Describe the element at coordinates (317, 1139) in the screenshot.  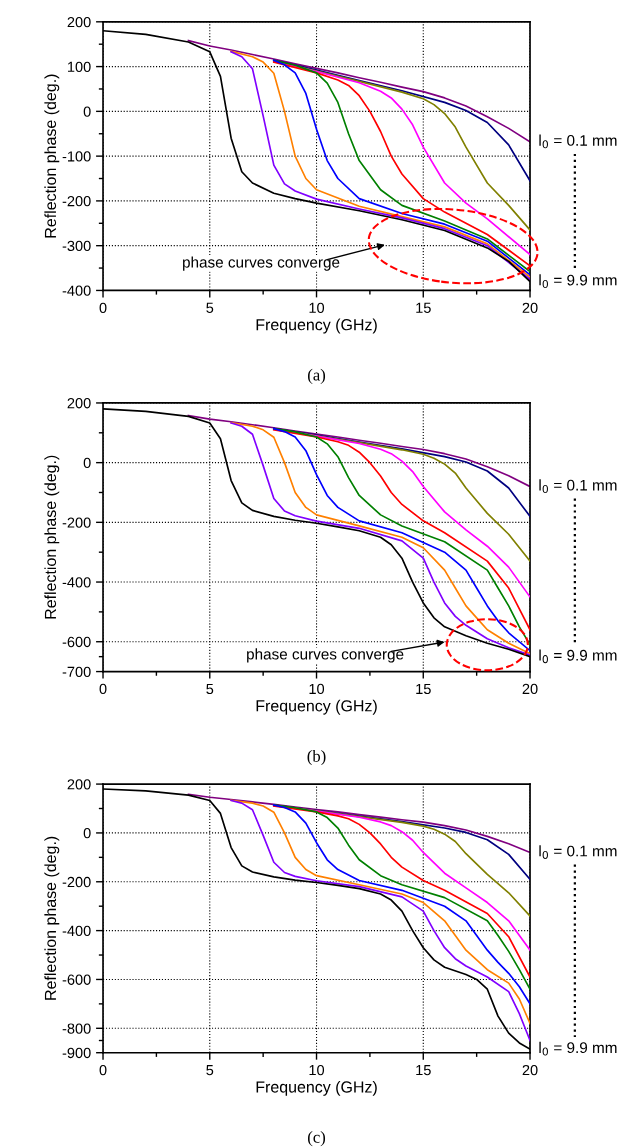
I see `text: (c)` at that location.